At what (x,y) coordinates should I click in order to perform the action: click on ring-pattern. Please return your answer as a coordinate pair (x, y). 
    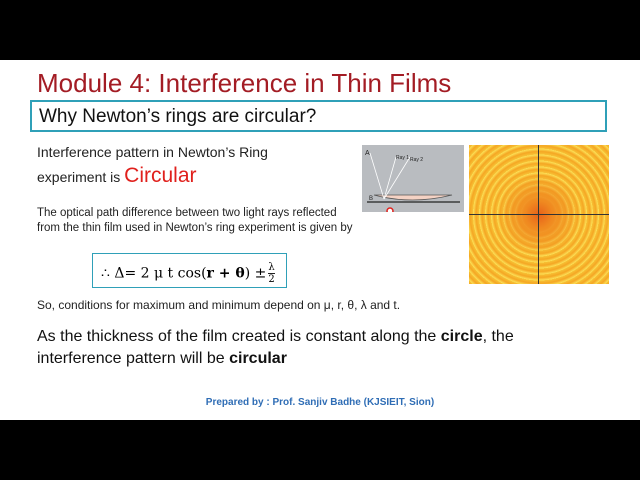
    Looking at the image, I should click on (539, 214).